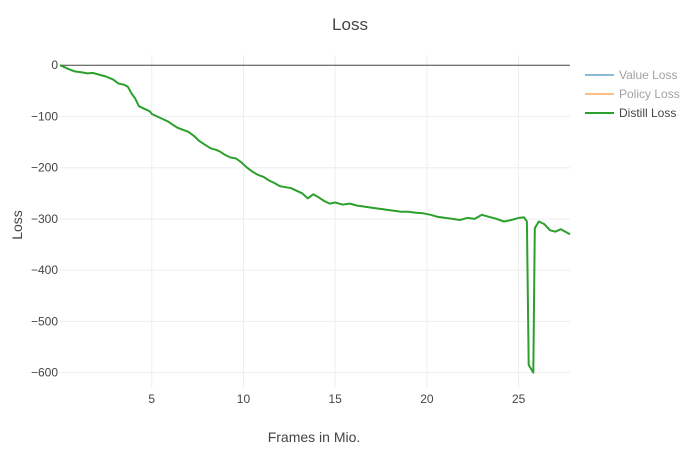 This screenshot has width=700, height=450. What do you see at coordinates (17, 225) in the screenshot?
I see `y-axis-title: Loss` at bounding box center [17, 225].